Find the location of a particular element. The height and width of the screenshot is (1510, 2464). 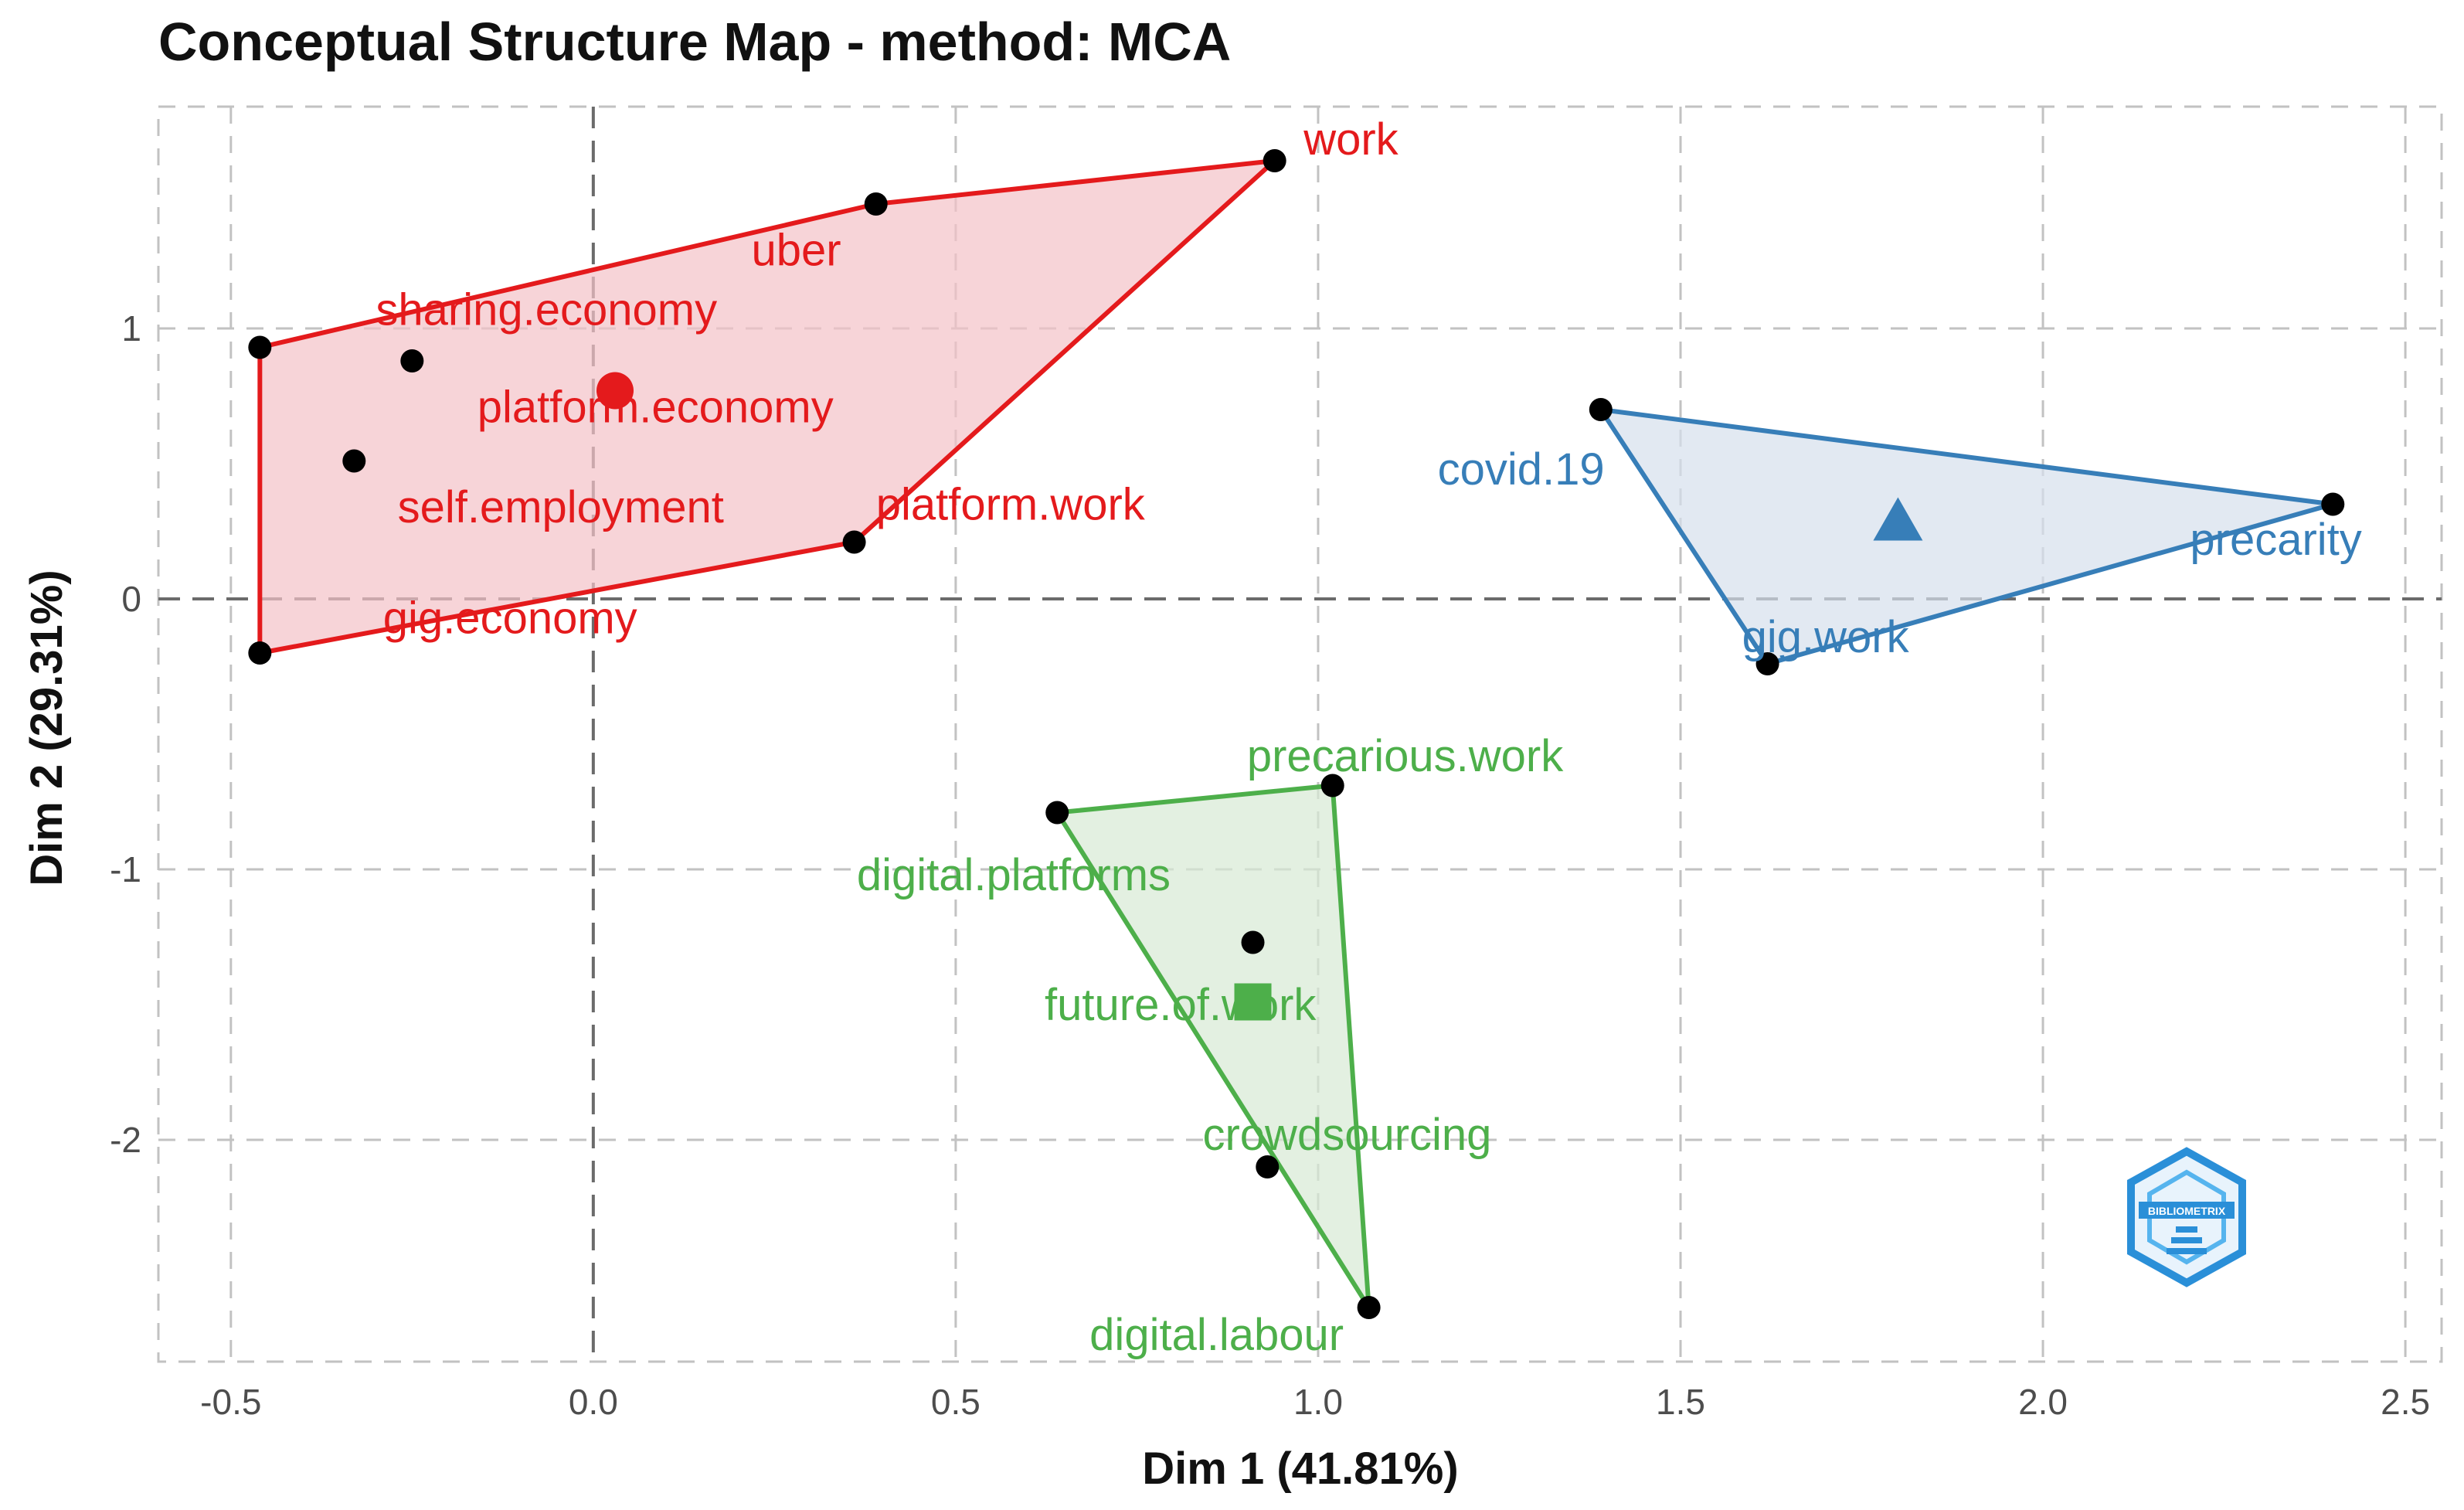

y-tick-label: -2 is located at coordinates (125, 1140).